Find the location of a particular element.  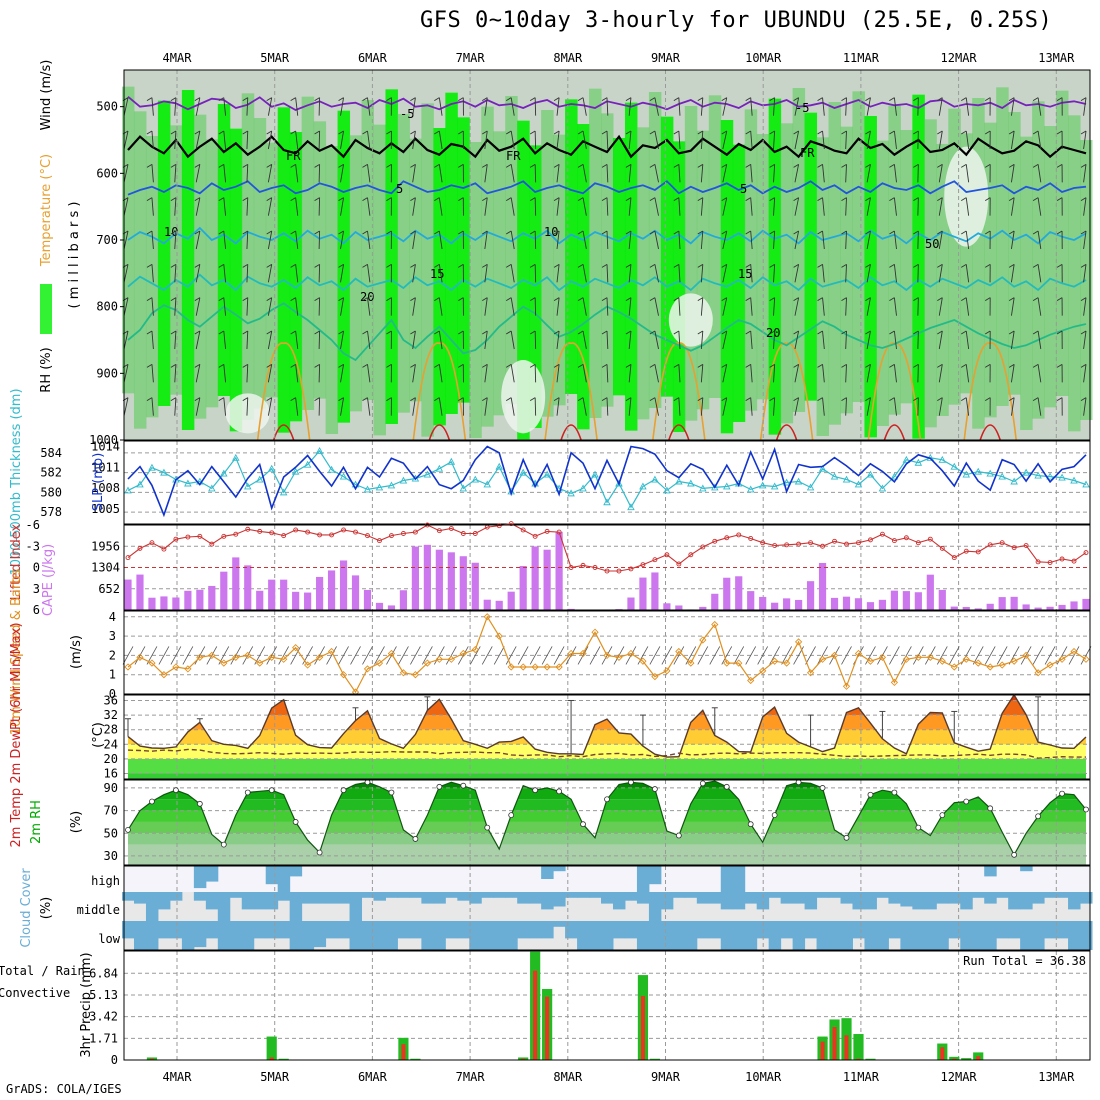

wind-tick-label: 2 is located at coordinates (112, 655).